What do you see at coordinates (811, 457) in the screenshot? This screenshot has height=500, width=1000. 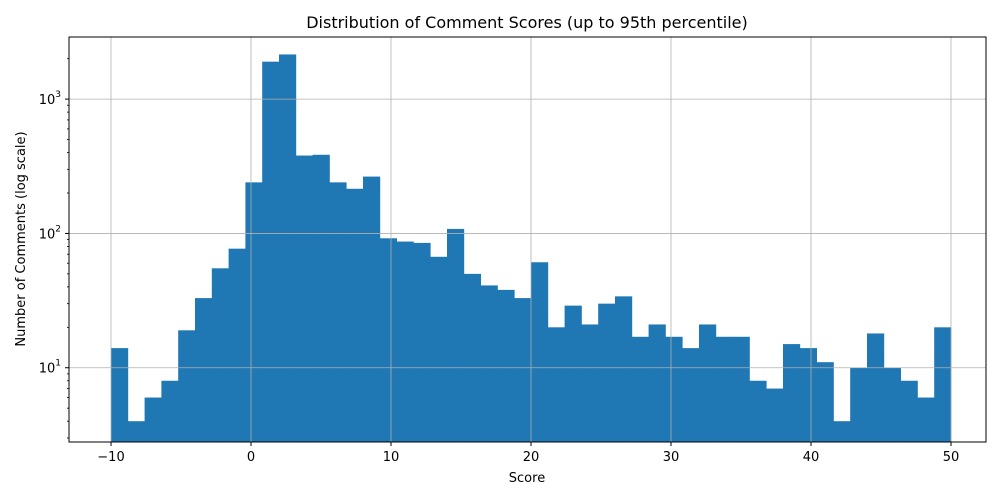 I see `x-tick-label: 40` at bounding box center [811, 457].